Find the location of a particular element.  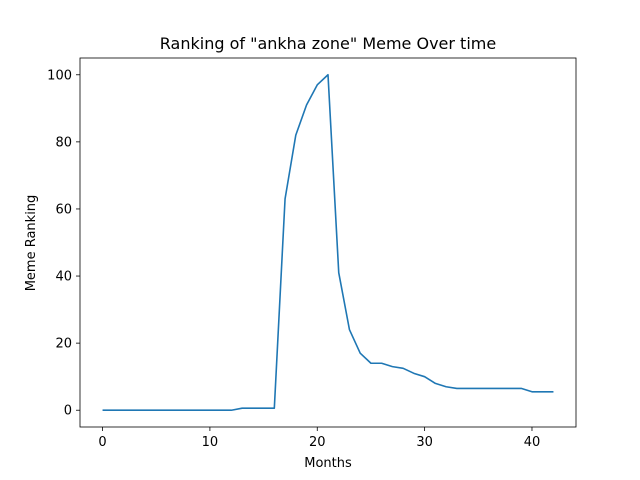

y-tick-label: 100 is located at coordinates (59, 75).